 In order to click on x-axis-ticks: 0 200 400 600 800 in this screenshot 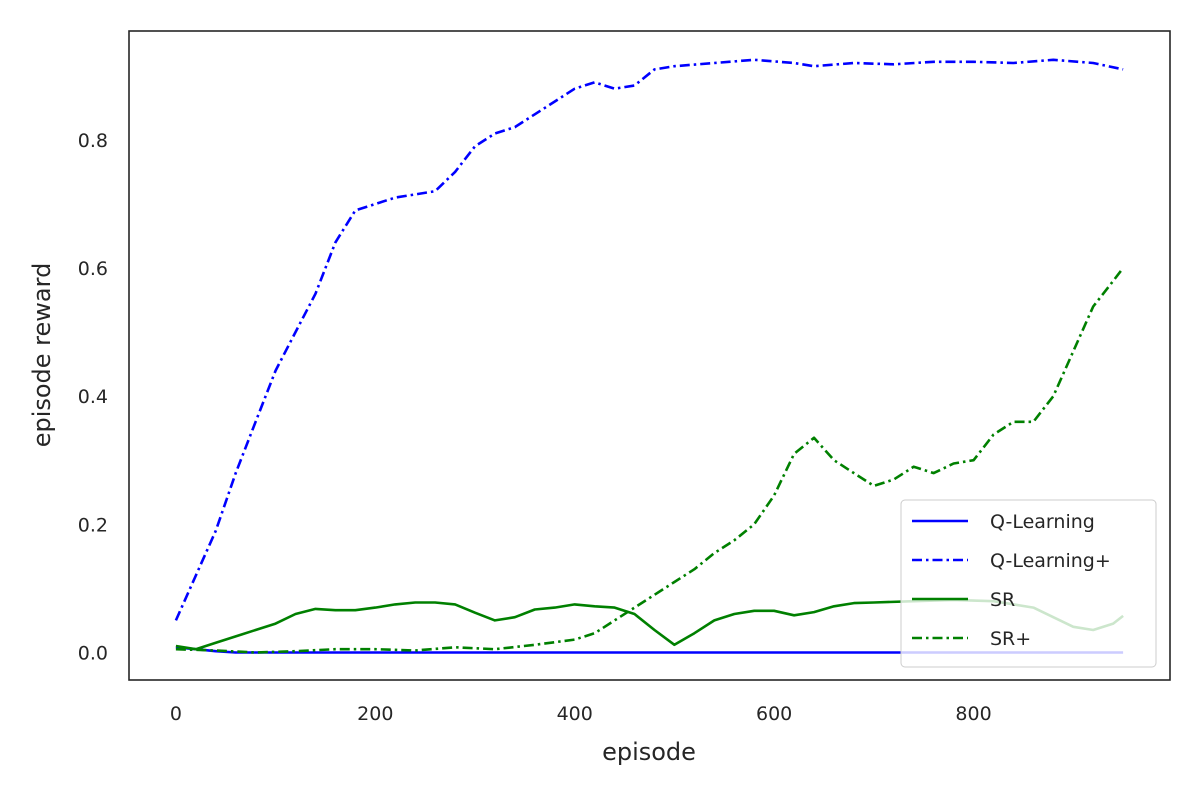, I will do `click(581, 714)`.